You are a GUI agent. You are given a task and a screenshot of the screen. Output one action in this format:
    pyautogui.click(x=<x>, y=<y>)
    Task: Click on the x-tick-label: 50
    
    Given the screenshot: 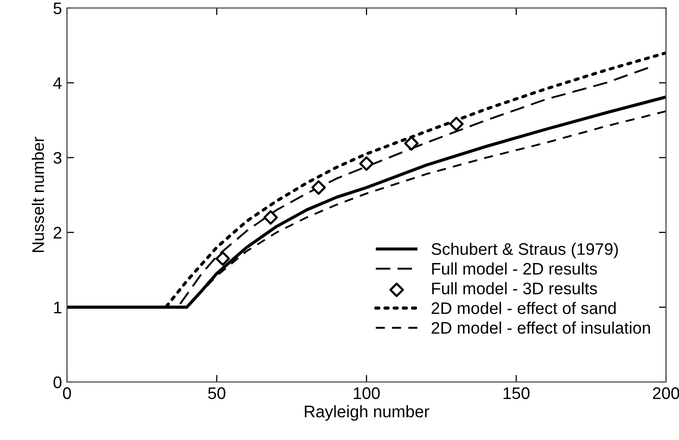 What is the action you would take?
    pyautogui.click(x=217, y=393)
    